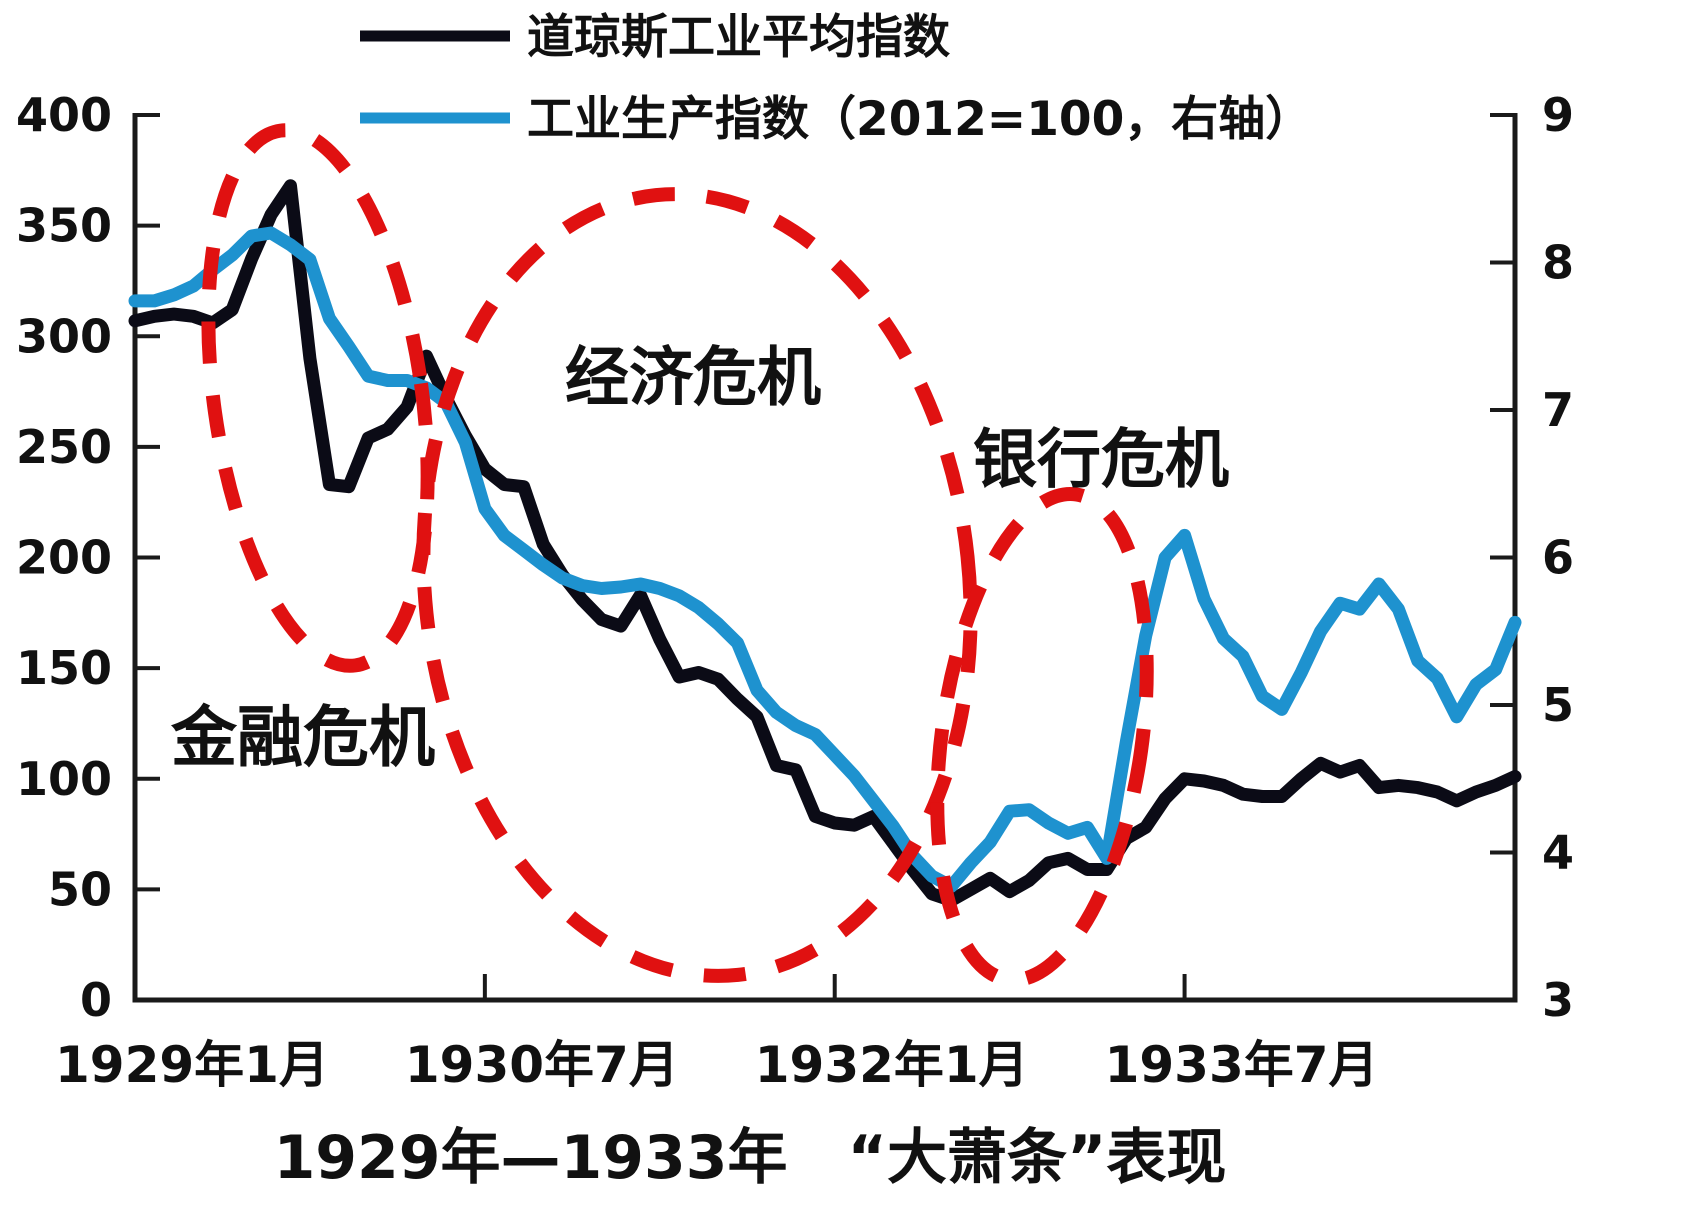 This screenshot has height=1208, width=1704. What do you see at coordinates (64, 779) in the screenshot?
I see `left-axis-tick-label: 100` at bounding box center [64, 779].